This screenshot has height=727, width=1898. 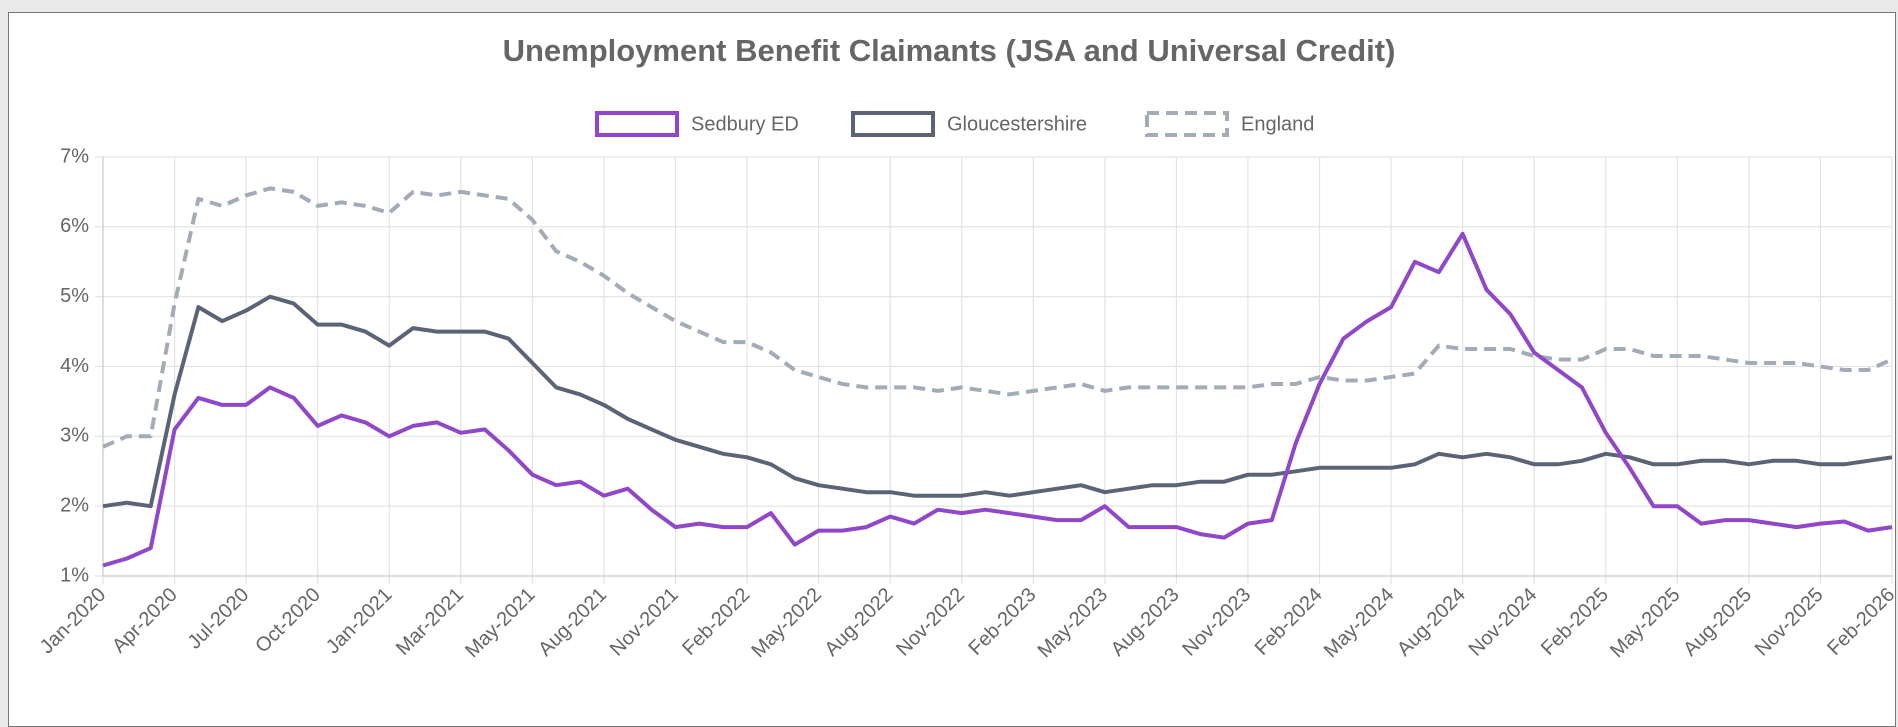 I want to click on y-tick-label: 3%, so click(x=74, y=436).